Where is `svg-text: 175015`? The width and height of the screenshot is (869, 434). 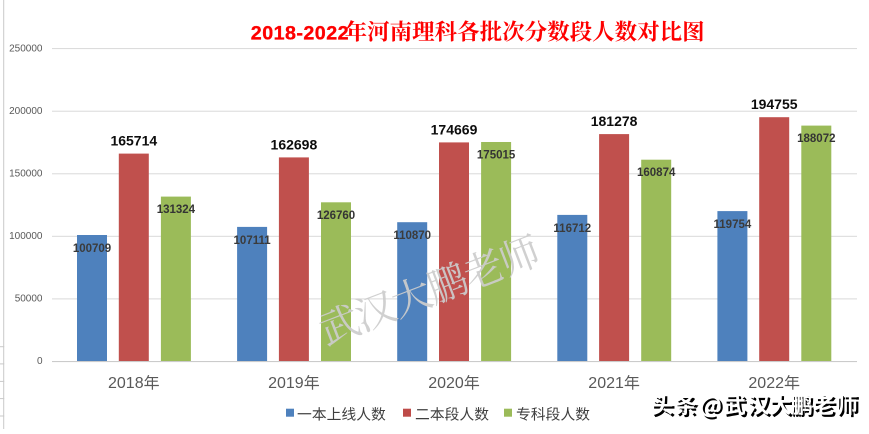
svg-text: 175015 is located at coordinates (496, 156).